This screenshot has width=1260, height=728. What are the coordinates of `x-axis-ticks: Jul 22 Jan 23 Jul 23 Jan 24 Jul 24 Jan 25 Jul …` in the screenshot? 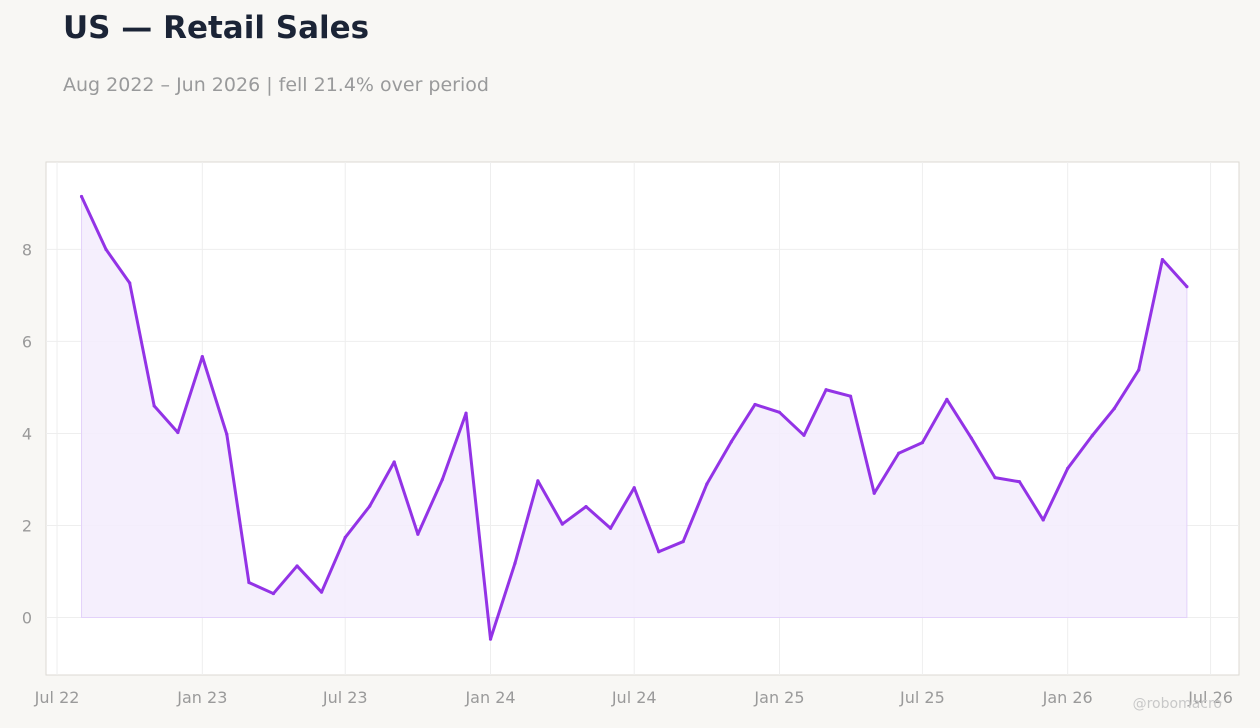 It's located at (633, 697).